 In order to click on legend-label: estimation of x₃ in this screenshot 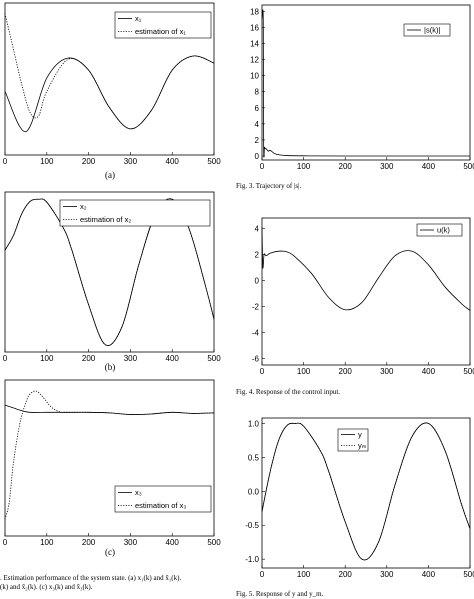, I will do `click(160, 505)`.